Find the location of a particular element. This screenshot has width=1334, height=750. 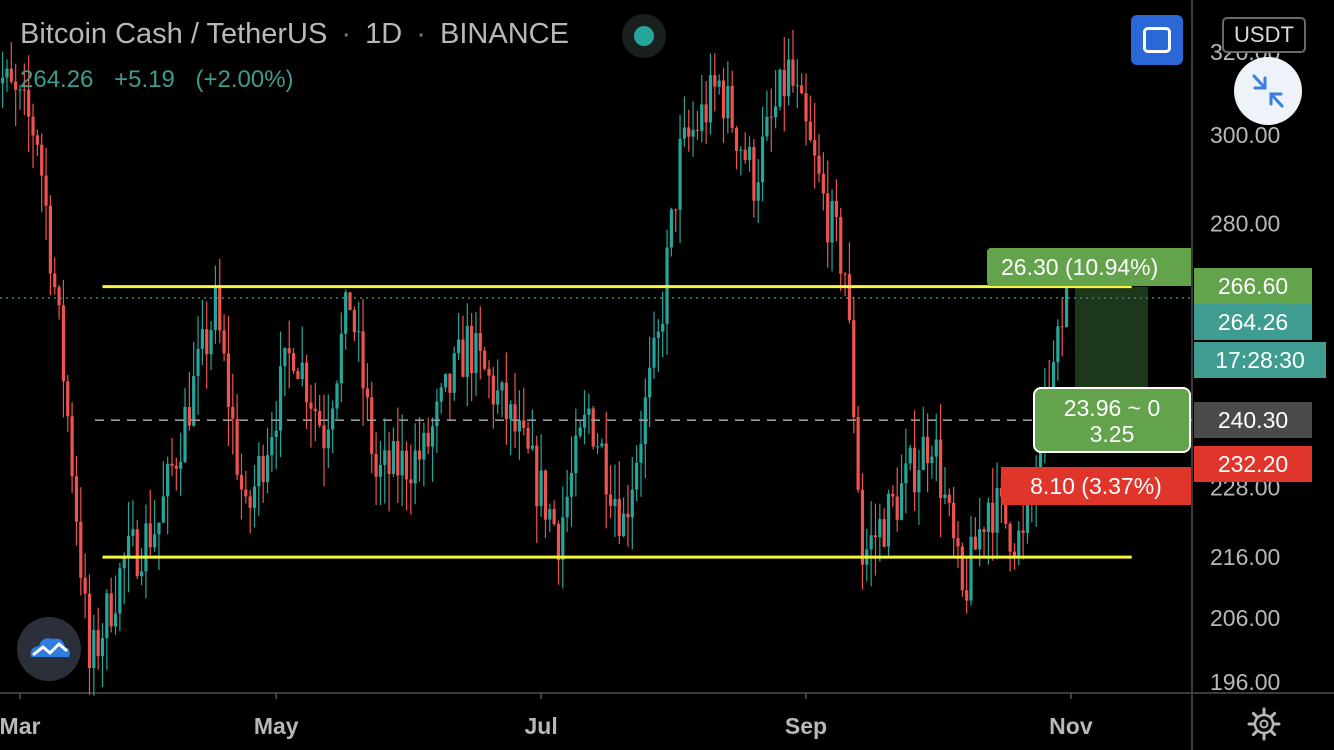

collapse-button is located at coordinates (1268, 91).